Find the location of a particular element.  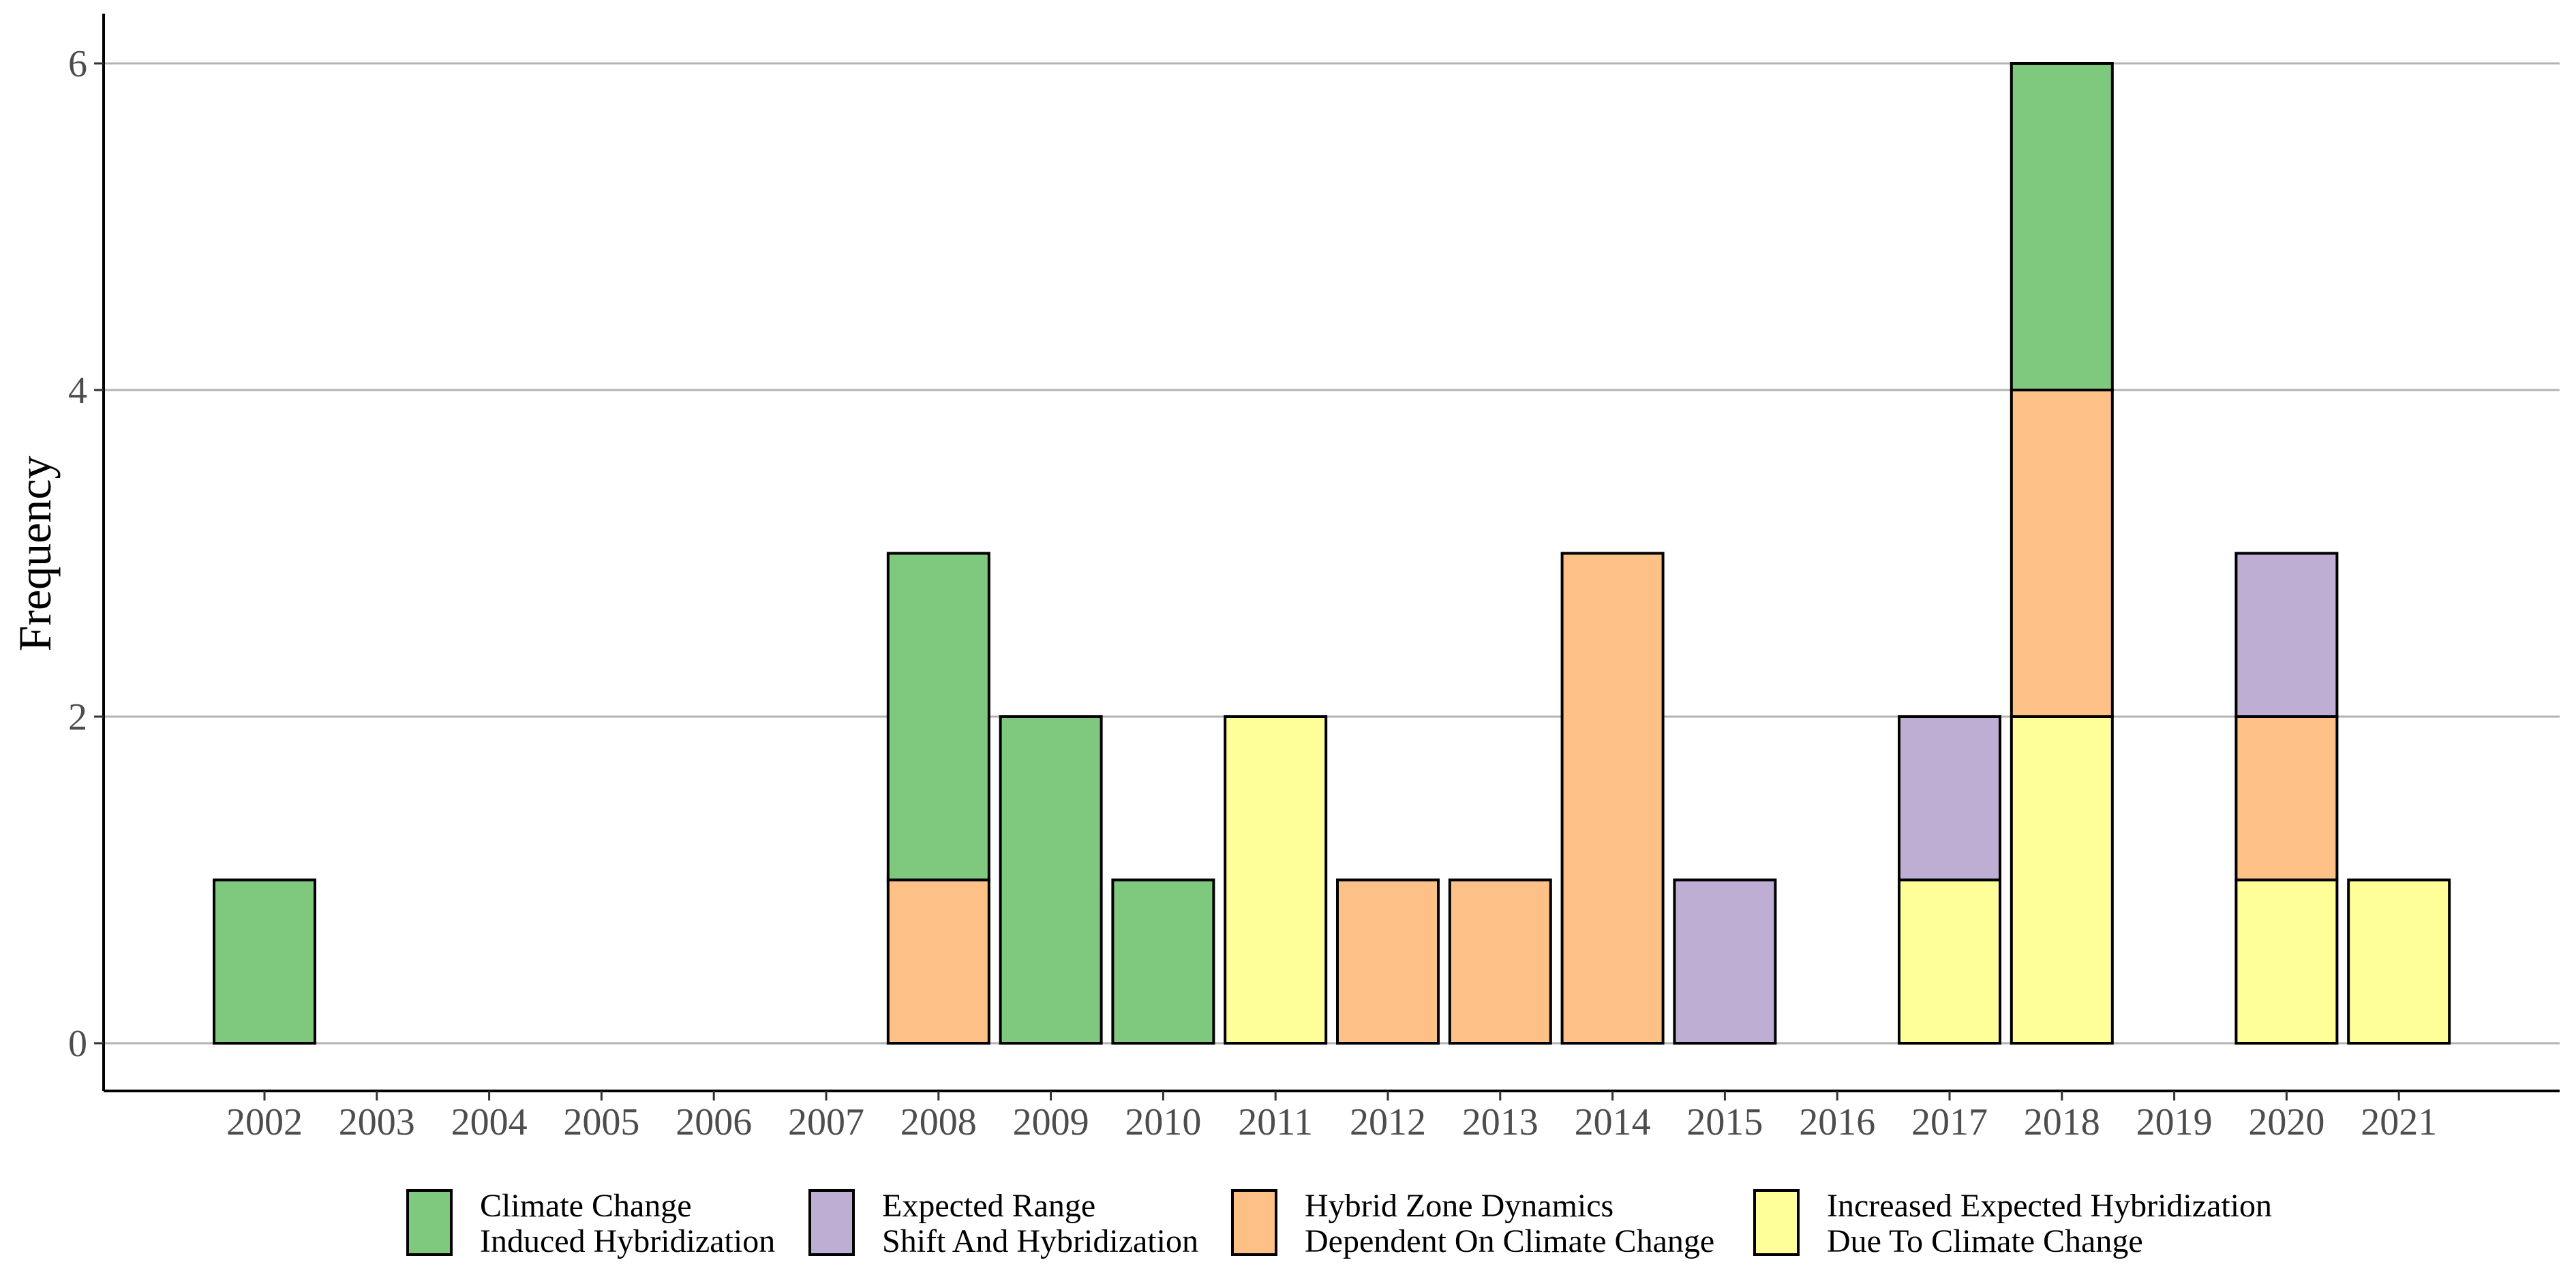

legend-label-series-0-line-0: Increased Expected Hybridization is located at coordinates (2049, 1206).